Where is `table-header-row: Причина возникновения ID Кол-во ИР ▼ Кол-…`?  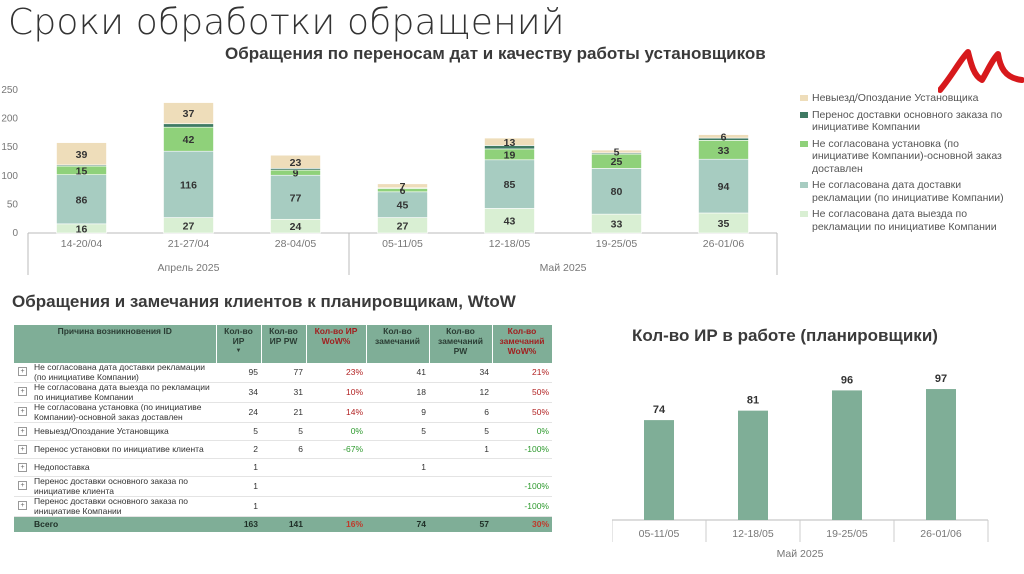
table-header-row: Причина возникновения ID Кол-во ИР ▼ Кол-… is located at coordinates (283, 344).